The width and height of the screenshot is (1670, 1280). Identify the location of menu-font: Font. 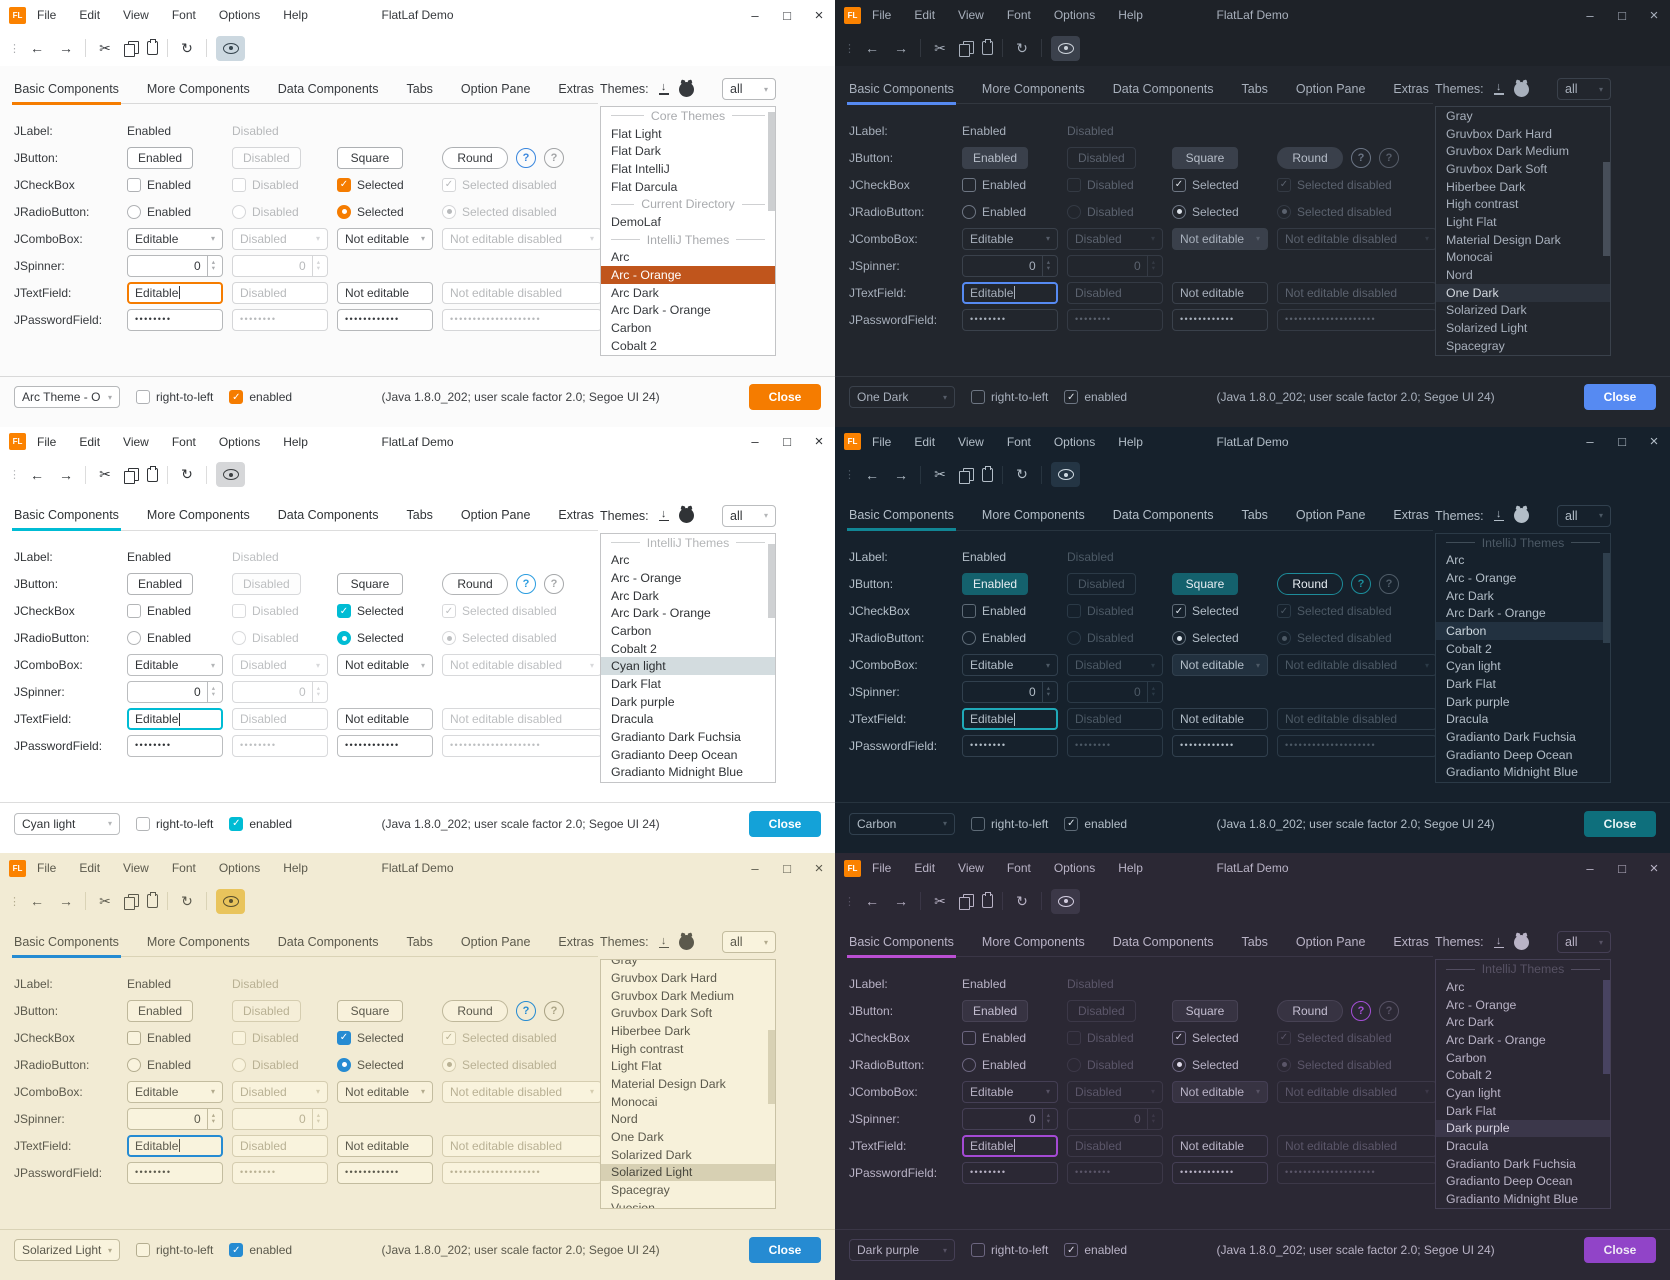
(183, 15).